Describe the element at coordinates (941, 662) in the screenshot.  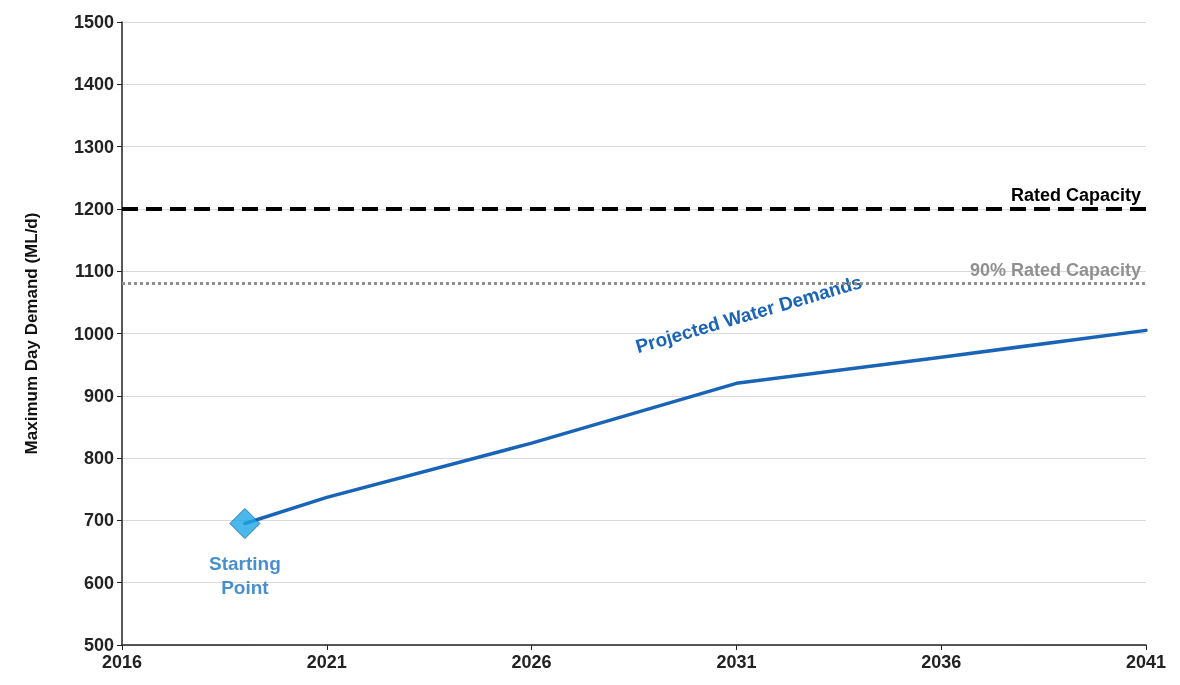
I see `x-tick-label: 2036` at that location.